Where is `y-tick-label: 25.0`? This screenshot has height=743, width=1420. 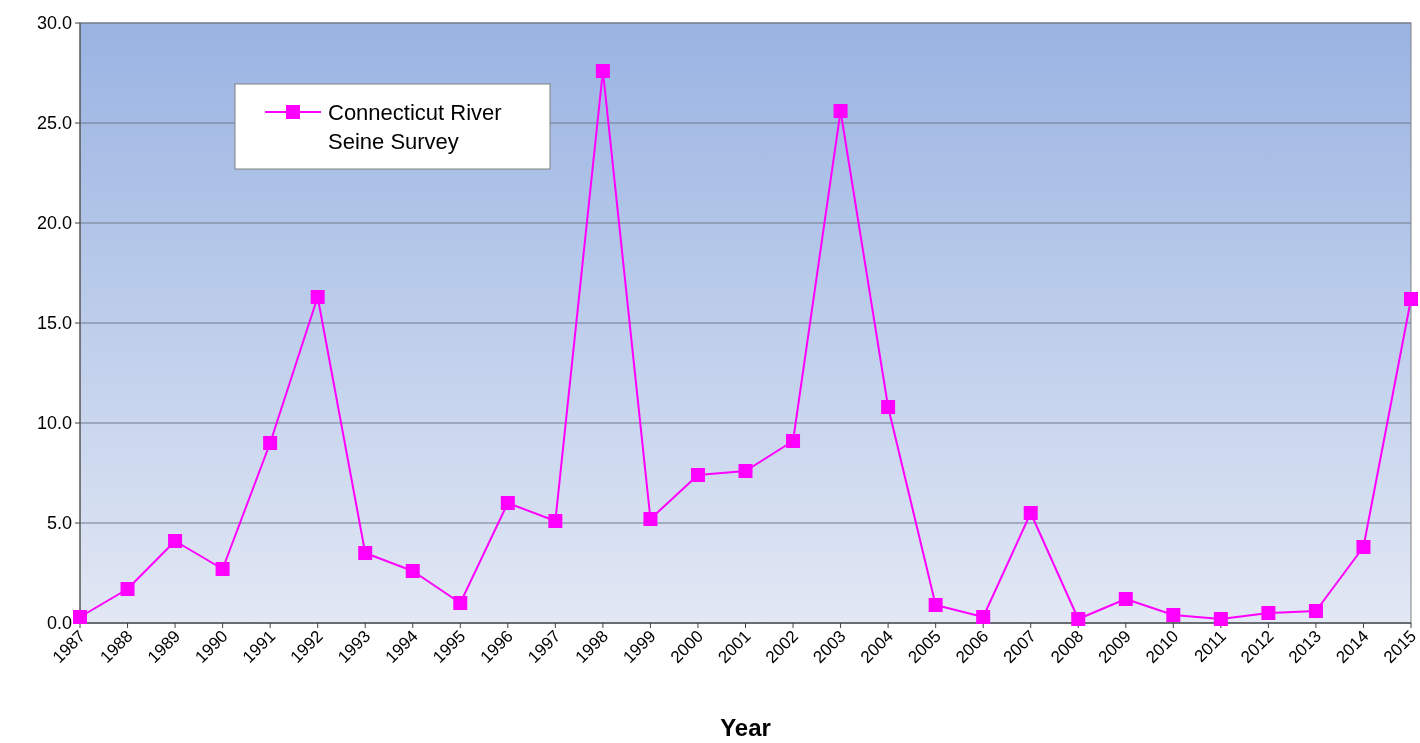
y-tick-label: 25.0 is located at coordinates (54, 123).